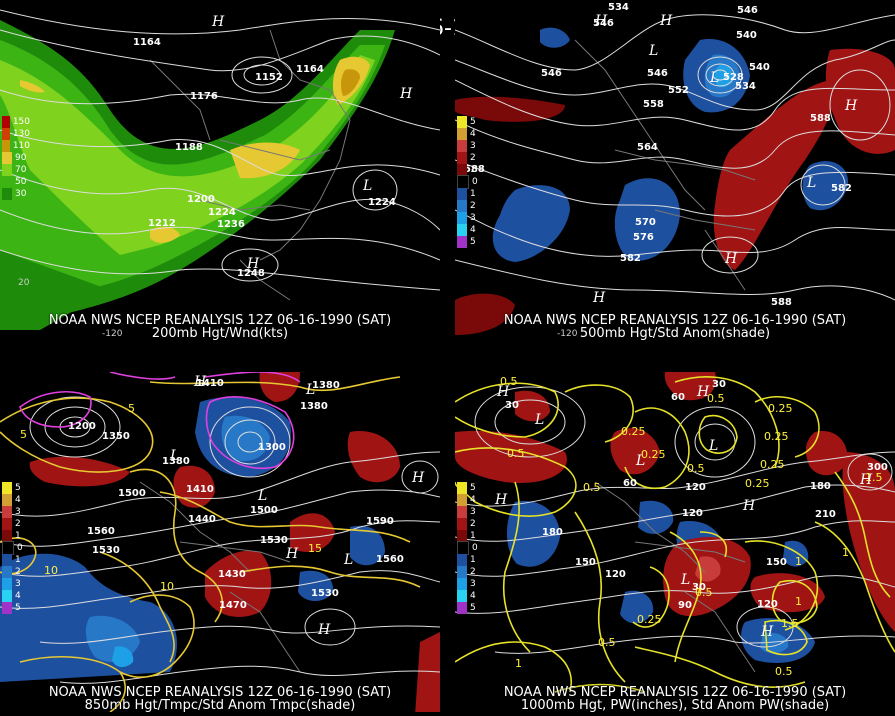 This screenshot has height=716, width=895. Describe the element at coordinates (24, 283) in the screenshot. I see `axis-label: 20` at that location.